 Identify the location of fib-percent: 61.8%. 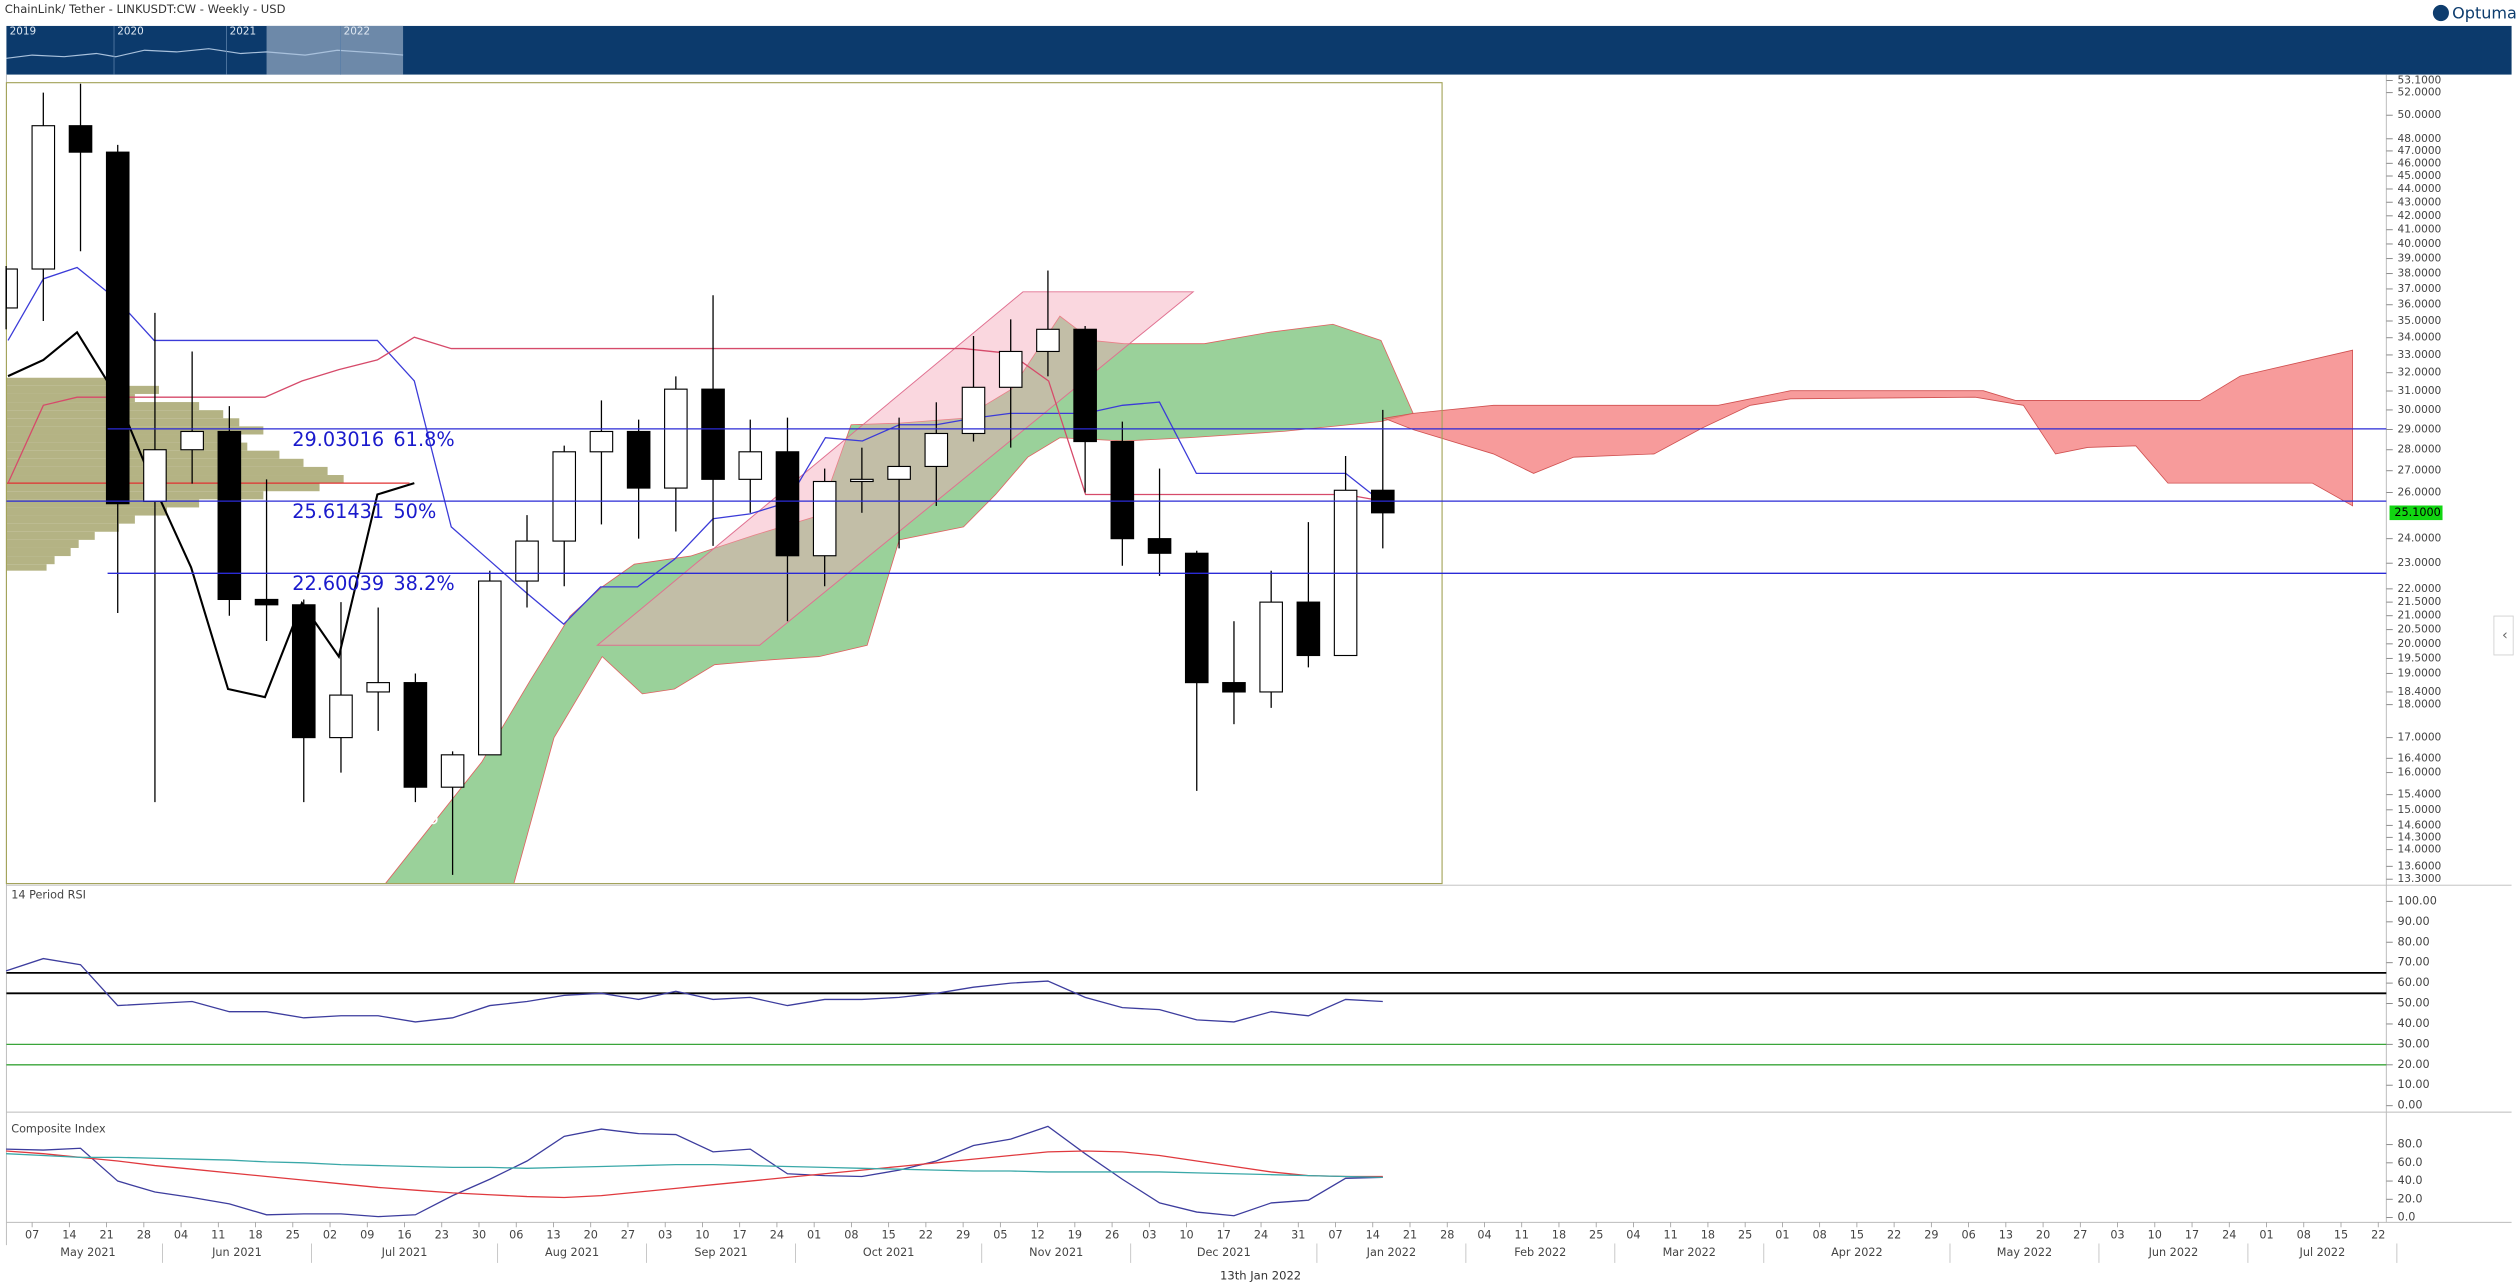
(423, 439).